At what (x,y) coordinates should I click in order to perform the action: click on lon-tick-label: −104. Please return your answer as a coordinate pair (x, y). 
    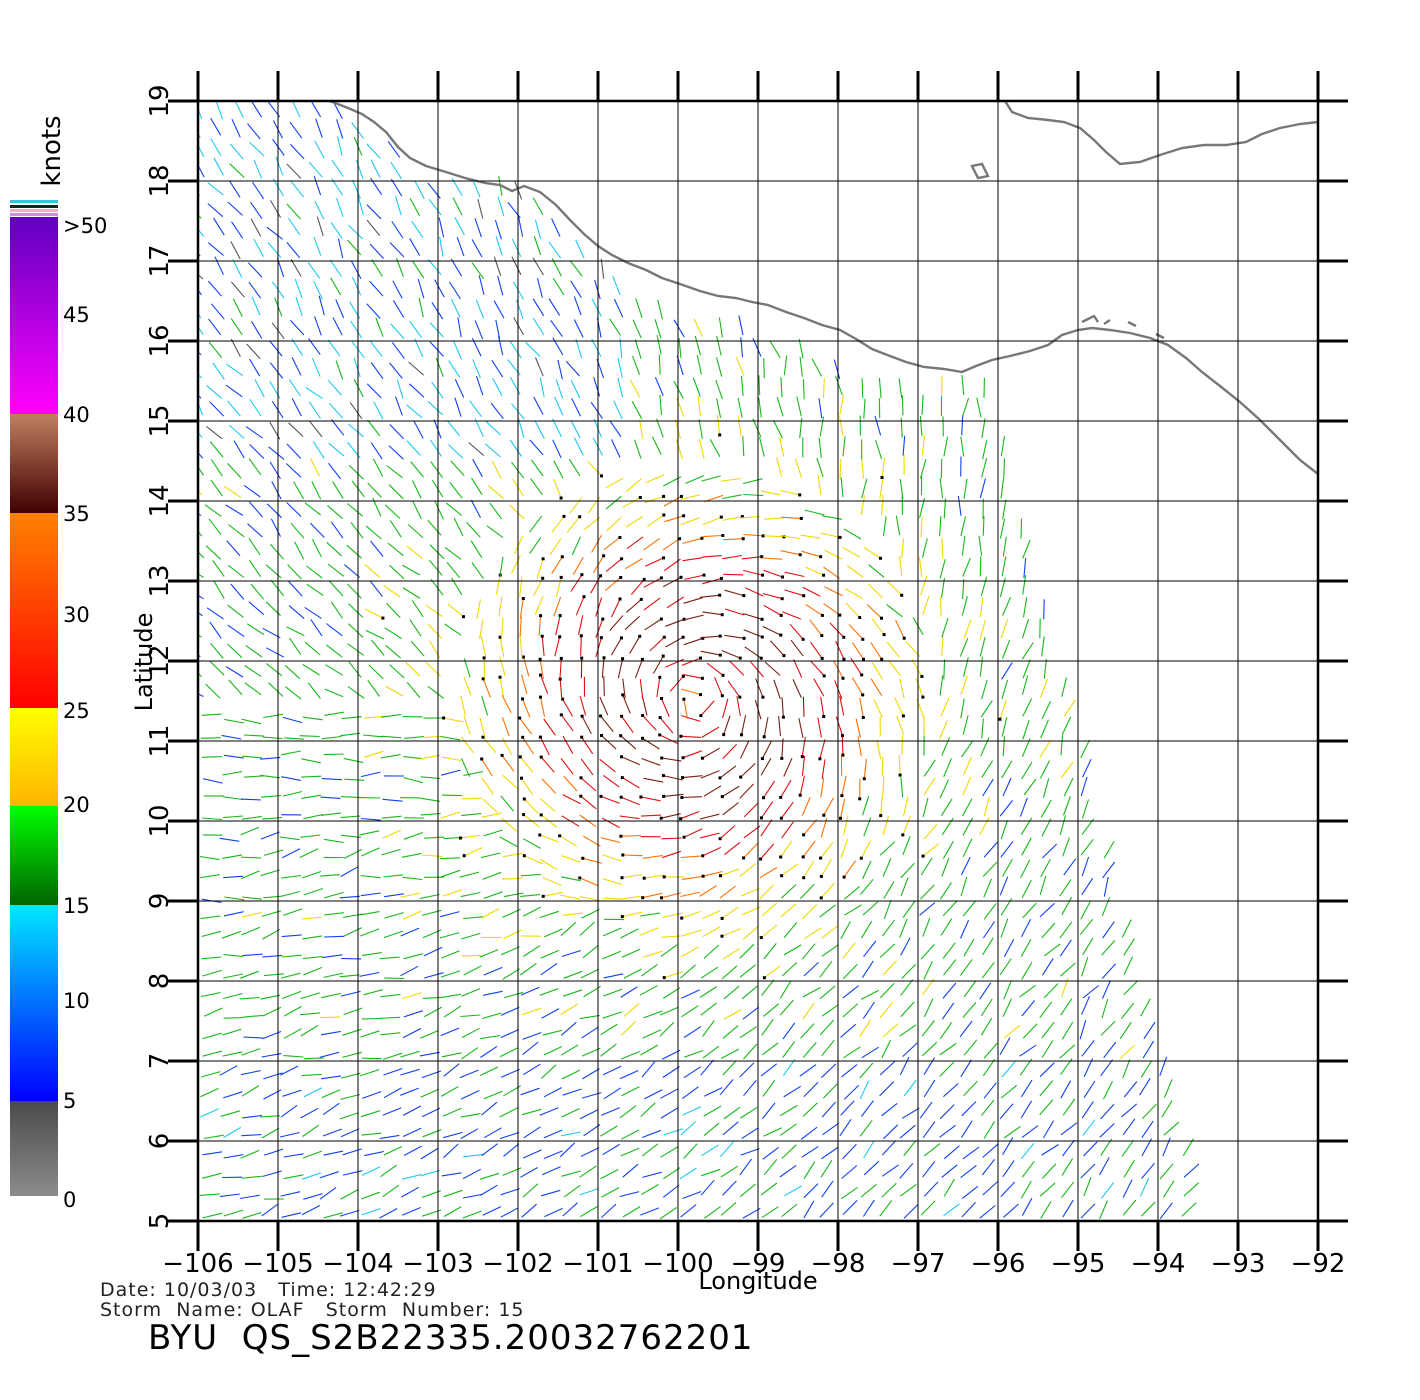
    Looking at the image, I should click on (357, 1264).